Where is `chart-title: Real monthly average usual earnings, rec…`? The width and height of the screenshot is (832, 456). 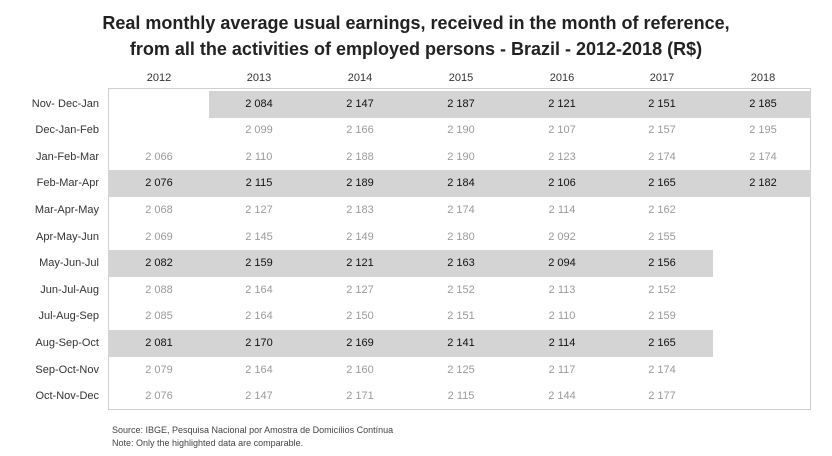
chart-title: Real monthly average usual earnings, rec… is located at coordinates (416, 36).